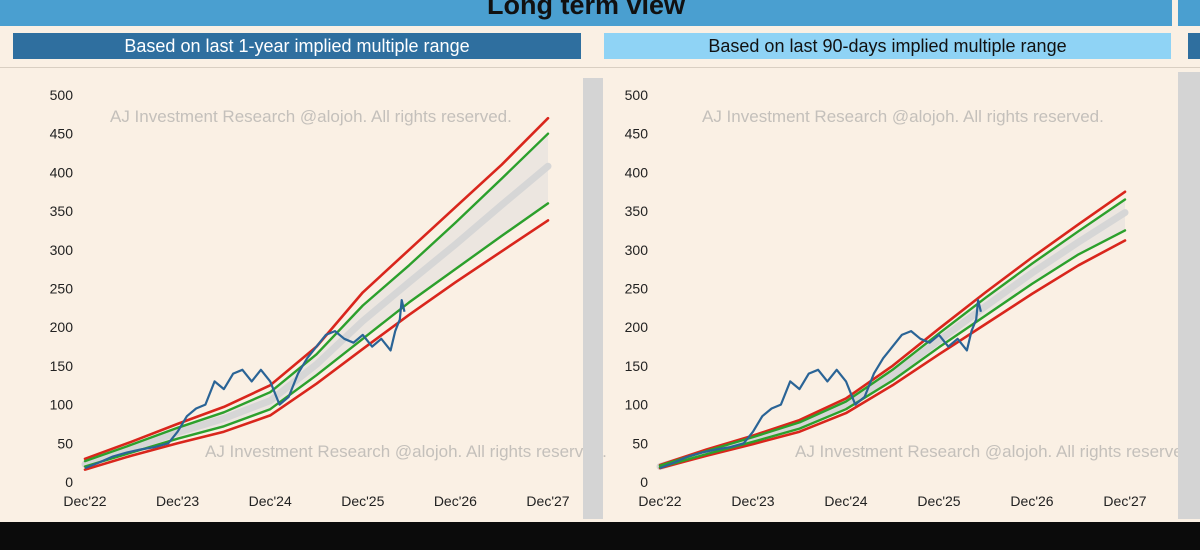  Describe the element at coordinates (593, 298) in the screenshot. I see `scrollbar-left-panel` at that location.